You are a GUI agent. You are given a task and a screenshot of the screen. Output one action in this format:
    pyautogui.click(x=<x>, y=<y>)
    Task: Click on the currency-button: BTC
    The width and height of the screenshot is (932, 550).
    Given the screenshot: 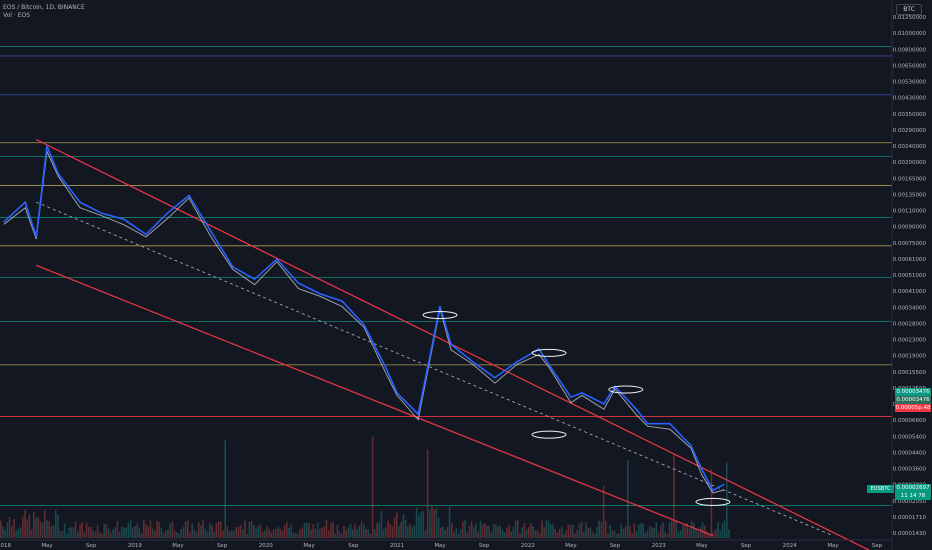 What is the action you would take?
    pyautogui.click(x=909, y=9)
    